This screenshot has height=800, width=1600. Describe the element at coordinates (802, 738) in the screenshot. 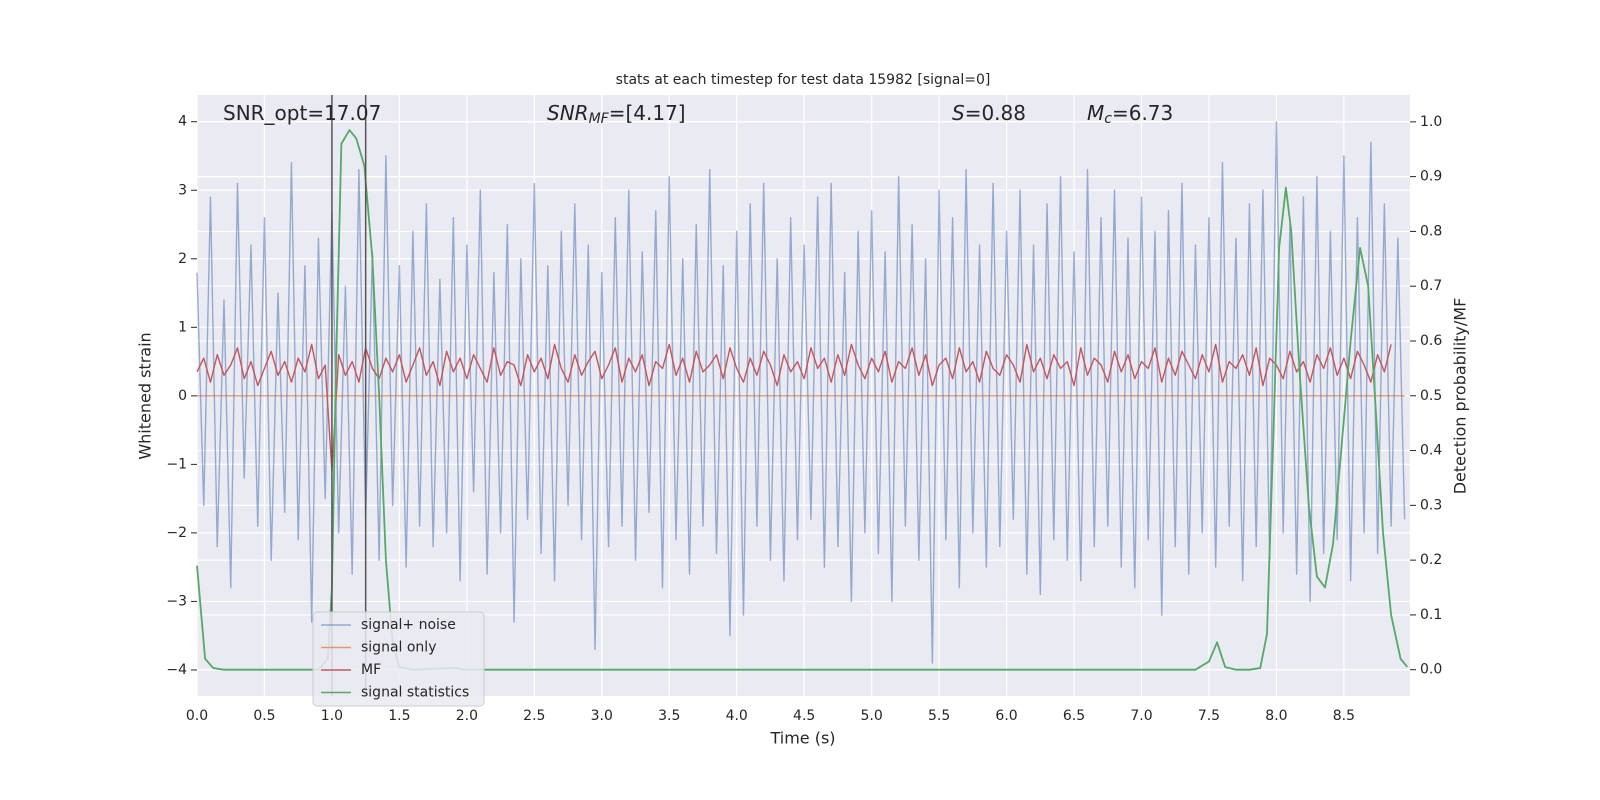

I see `x-axis-label: Time (s)` at that location.